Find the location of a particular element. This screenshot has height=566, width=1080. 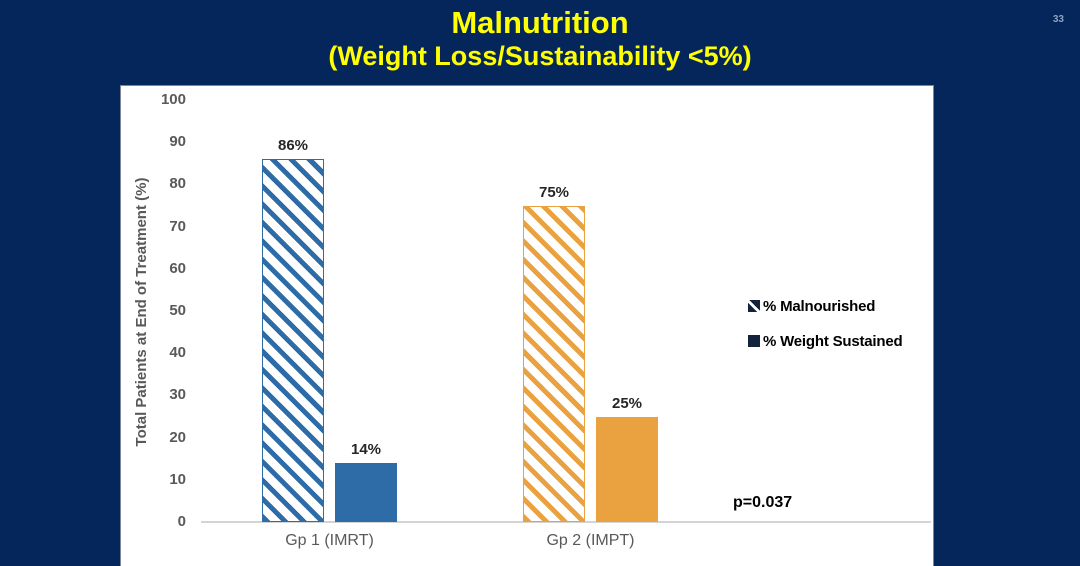

legend: % Malnourished % Weight Sustained is located at coordinates (825, 331).